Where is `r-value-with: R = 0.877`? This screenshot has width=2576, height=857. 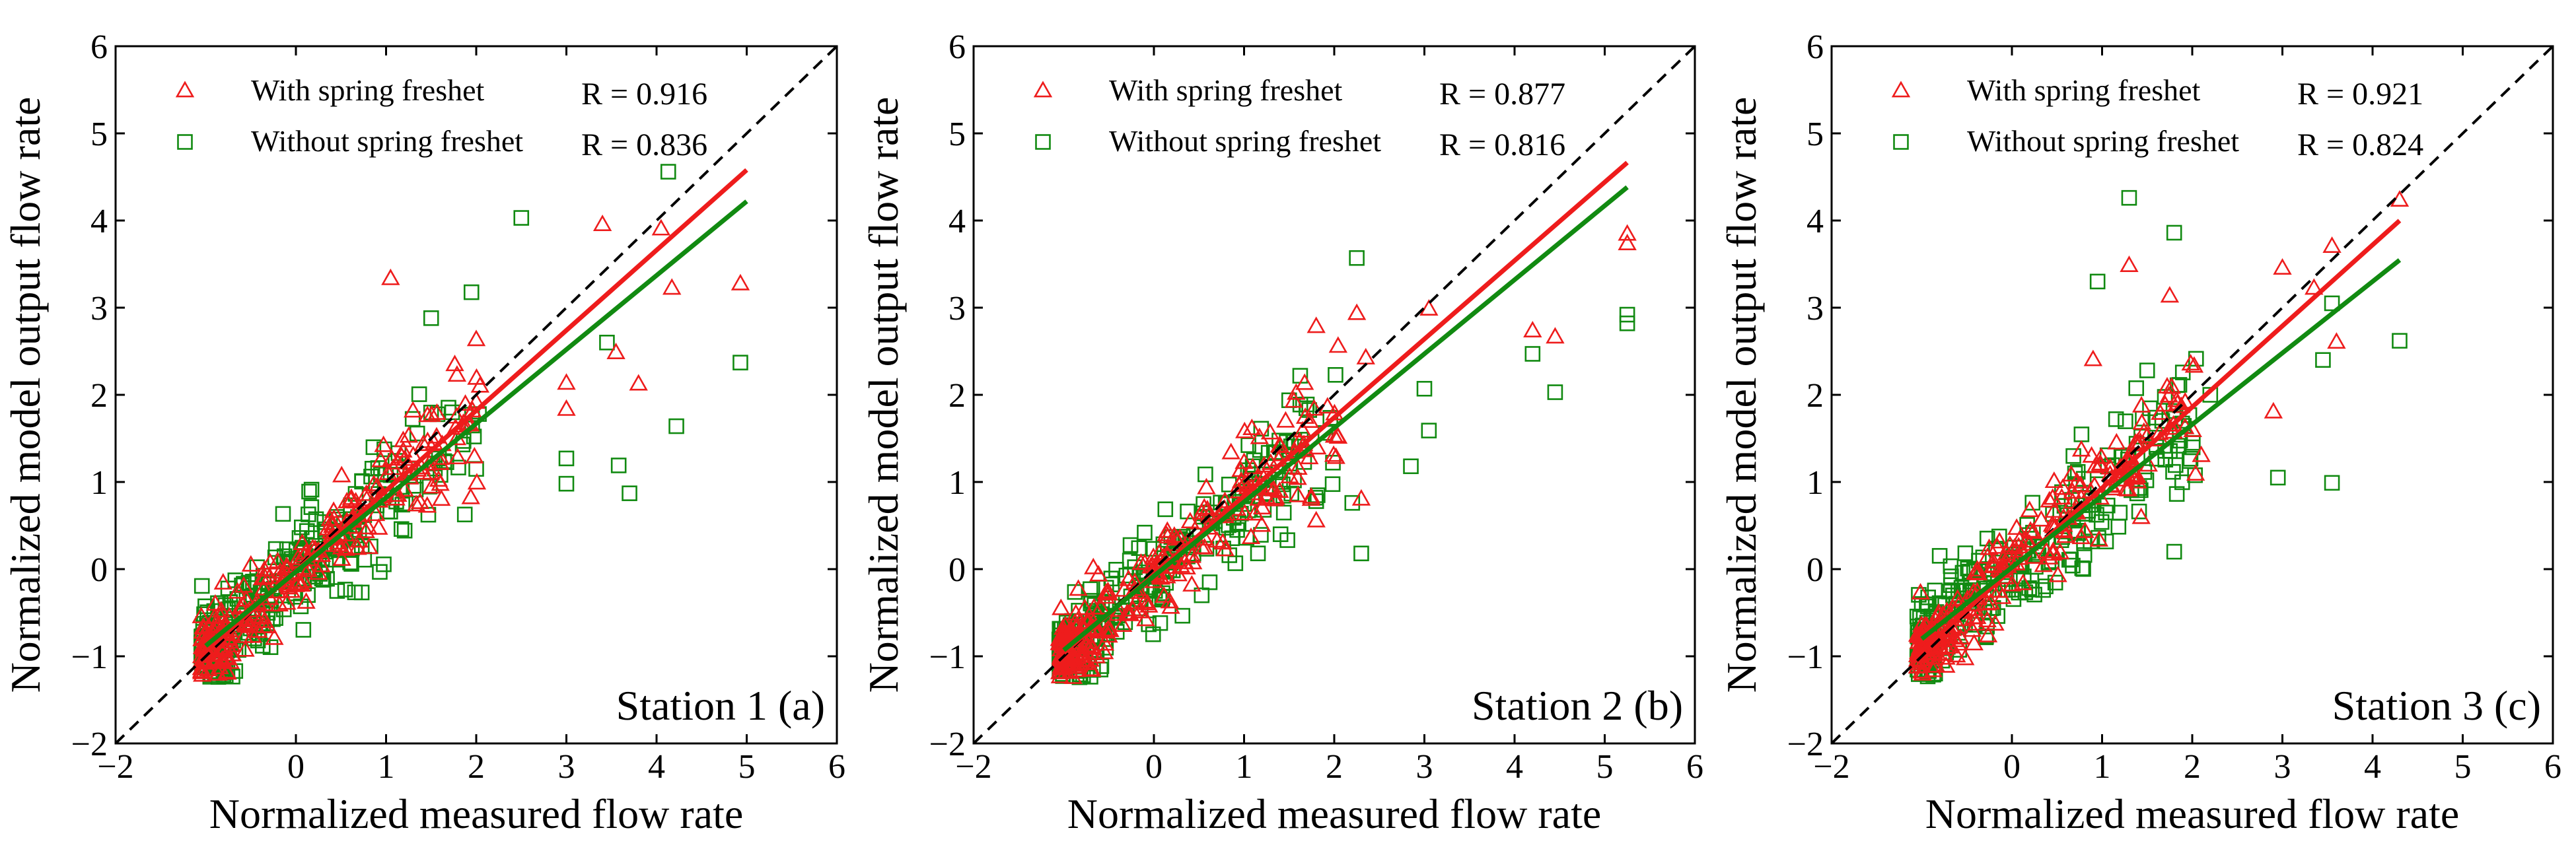 r-value-with: R = 0.877 is located at coordinates (1502, 94).